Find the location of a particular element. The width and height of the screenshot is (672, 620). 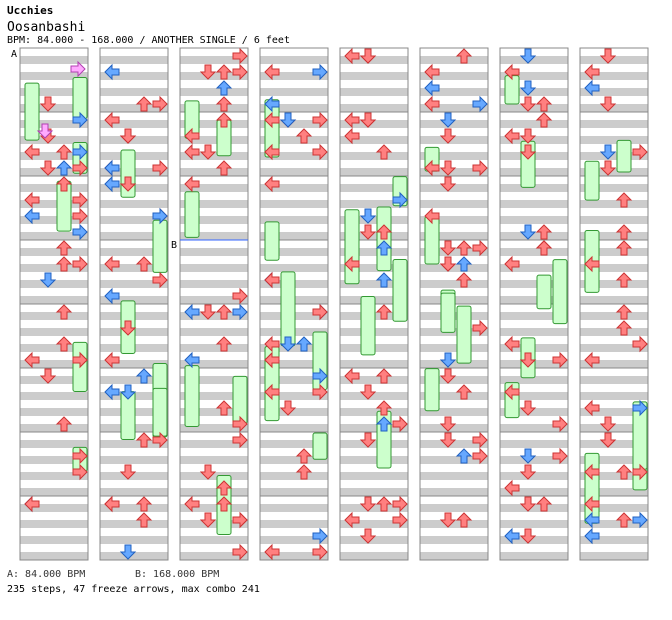

bpm-marker-b: B is located at coordinates (174, 245).